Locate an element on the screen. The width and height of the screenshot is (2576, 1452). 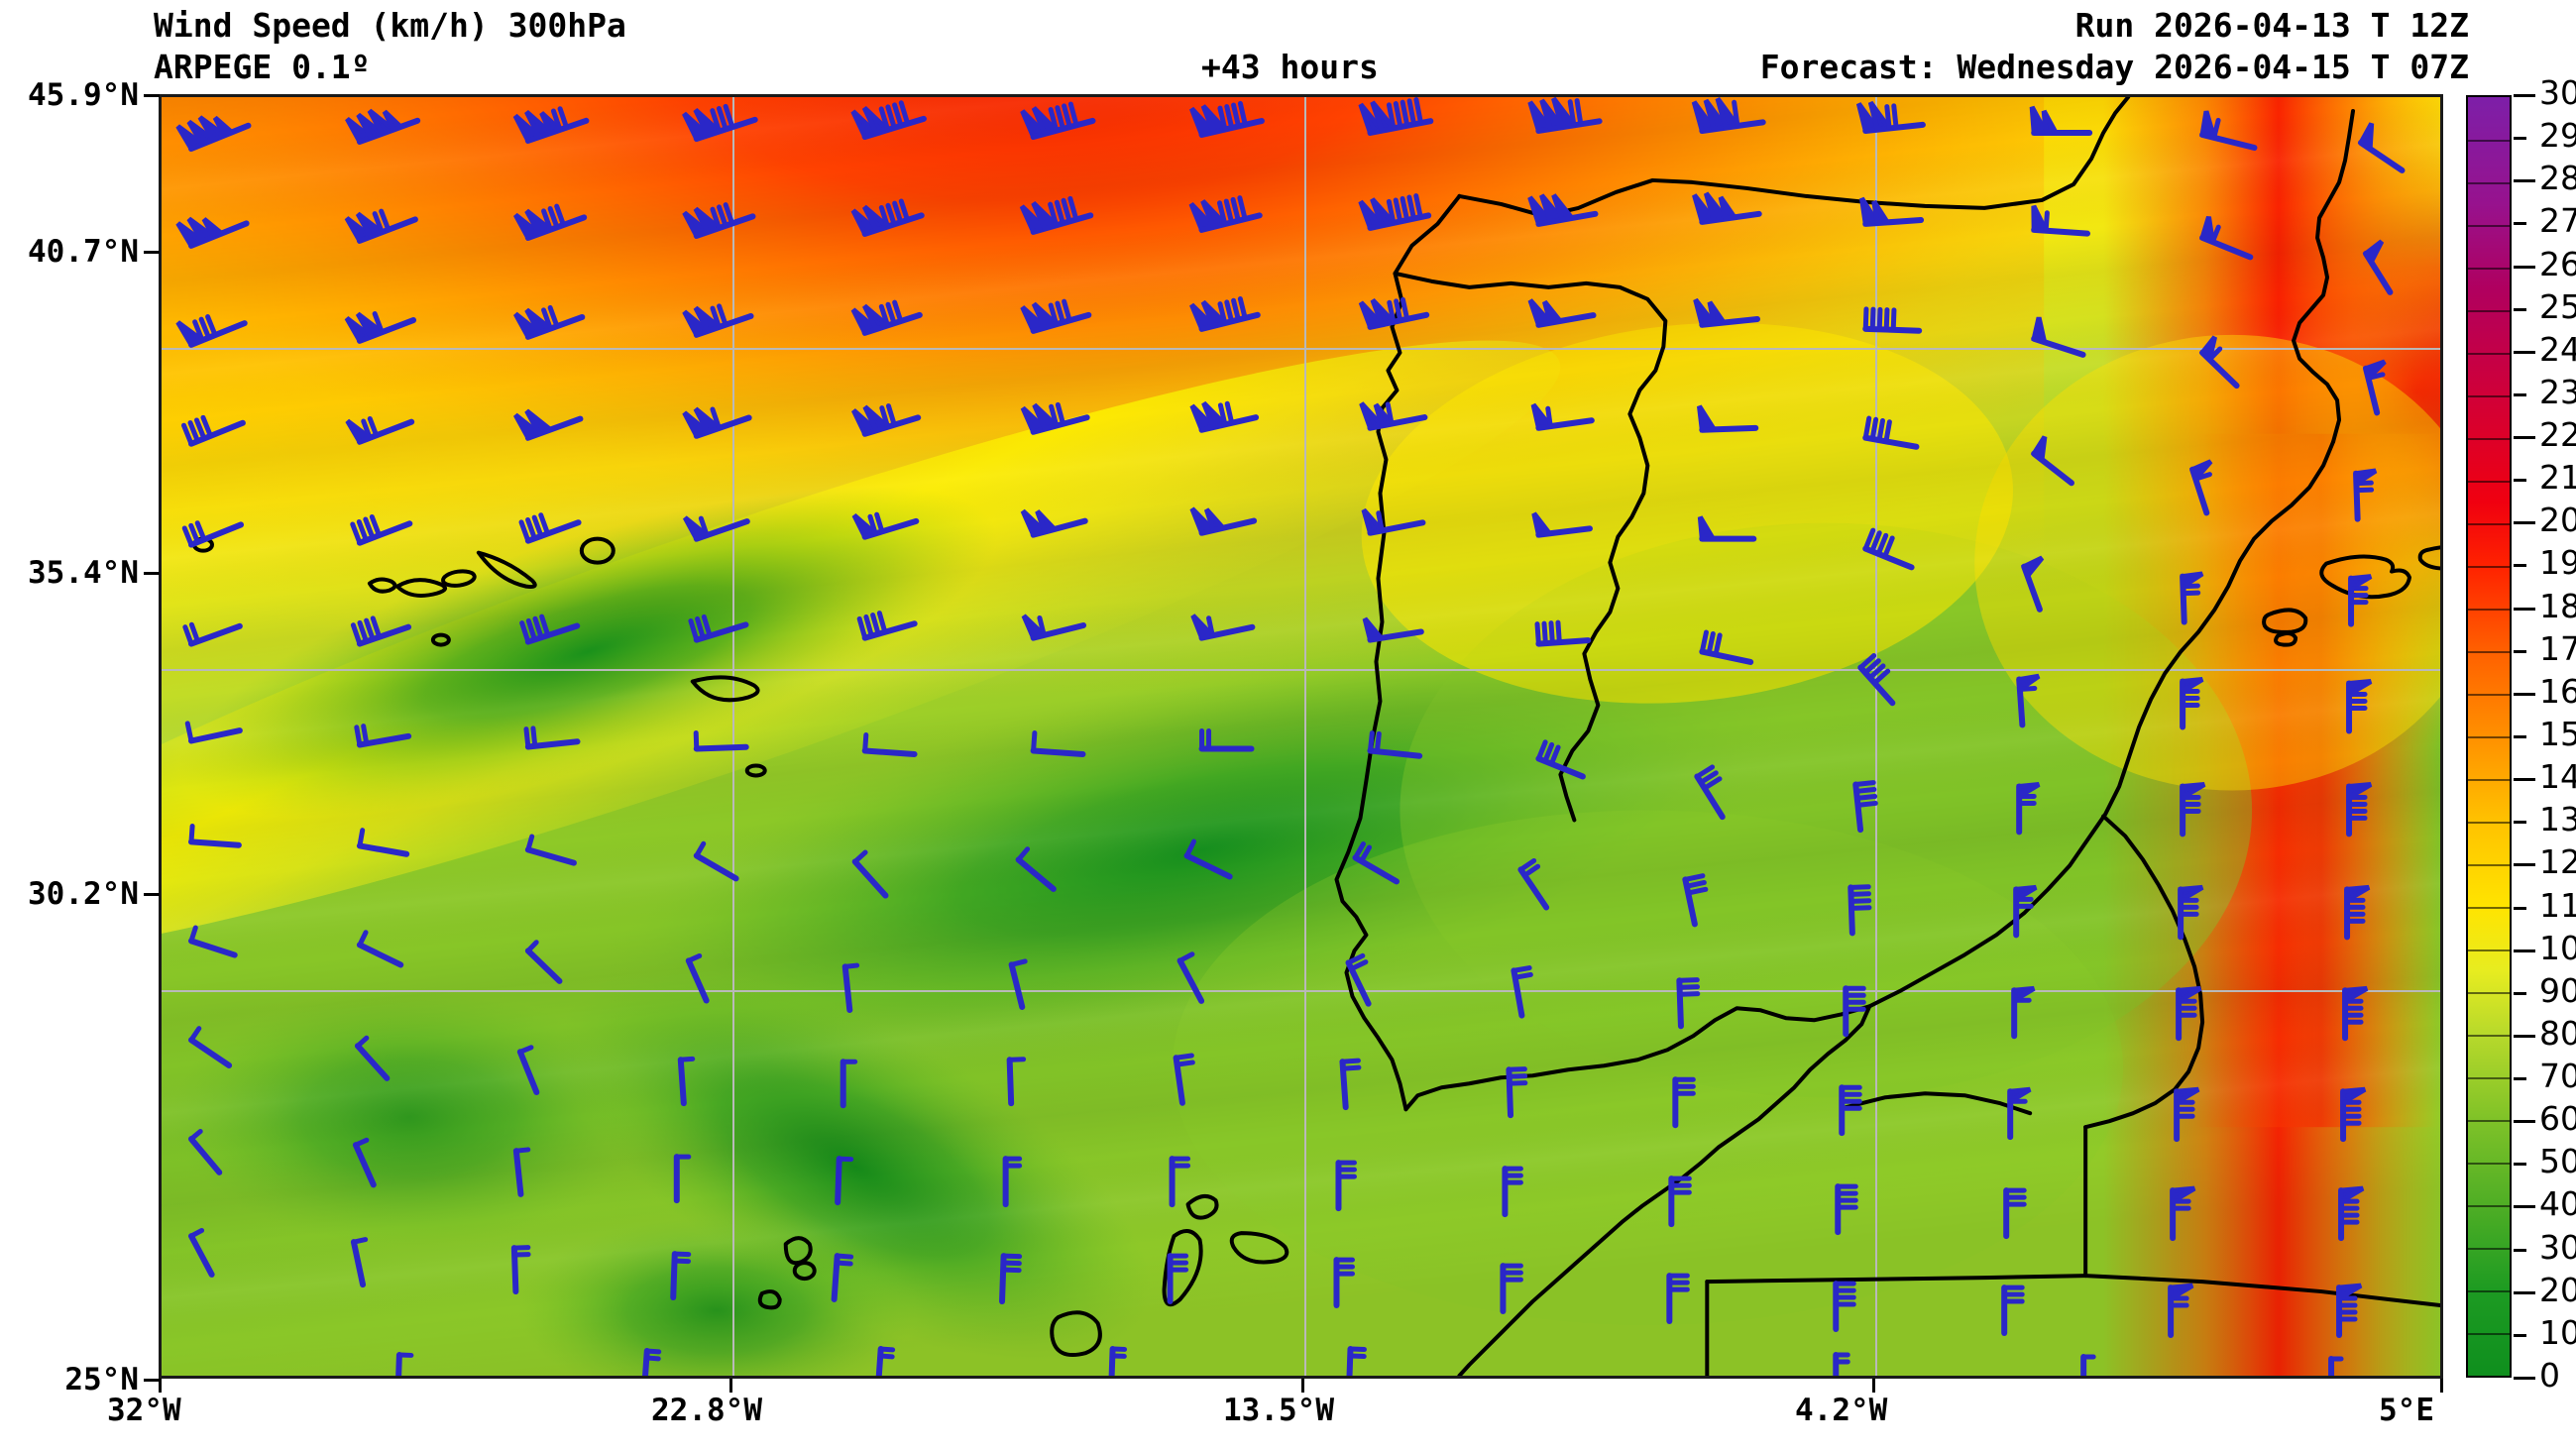
colorbar-label-160: 160 is located at coordinates (2557, 691).